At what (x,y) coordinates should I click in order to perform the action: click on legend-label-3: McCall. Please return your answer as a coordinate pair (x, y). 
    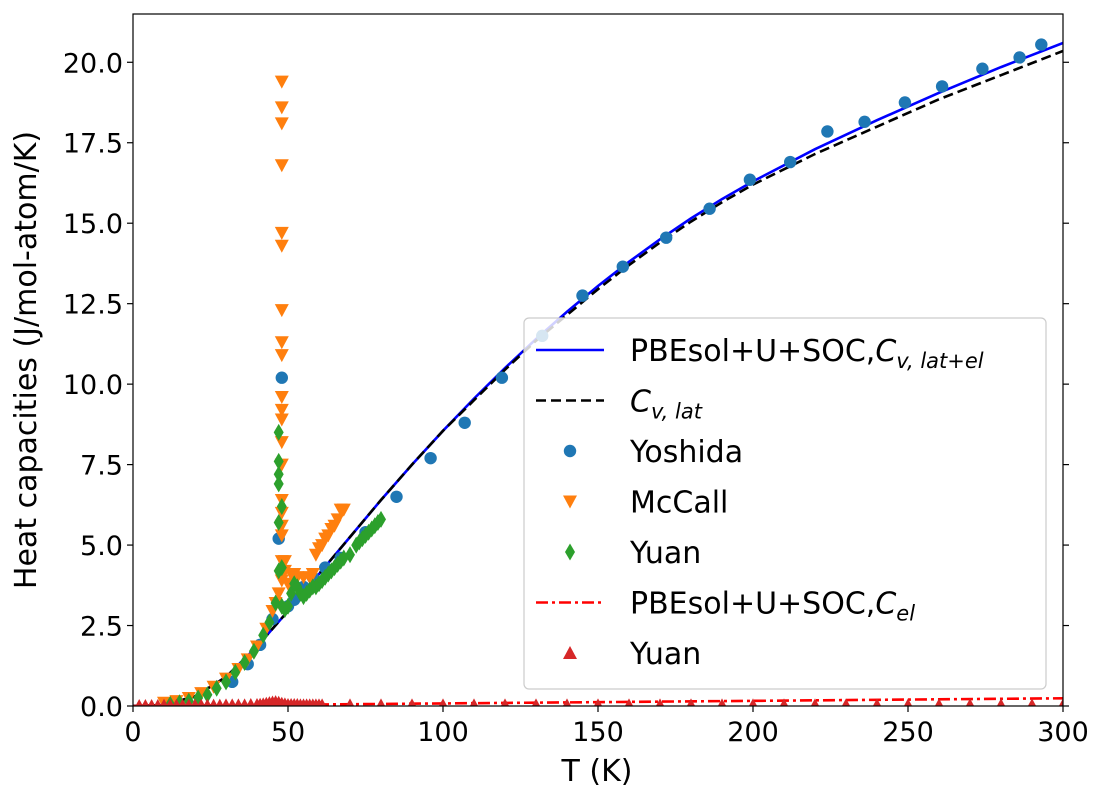
    Looking at the image, I should click on (679, 503).